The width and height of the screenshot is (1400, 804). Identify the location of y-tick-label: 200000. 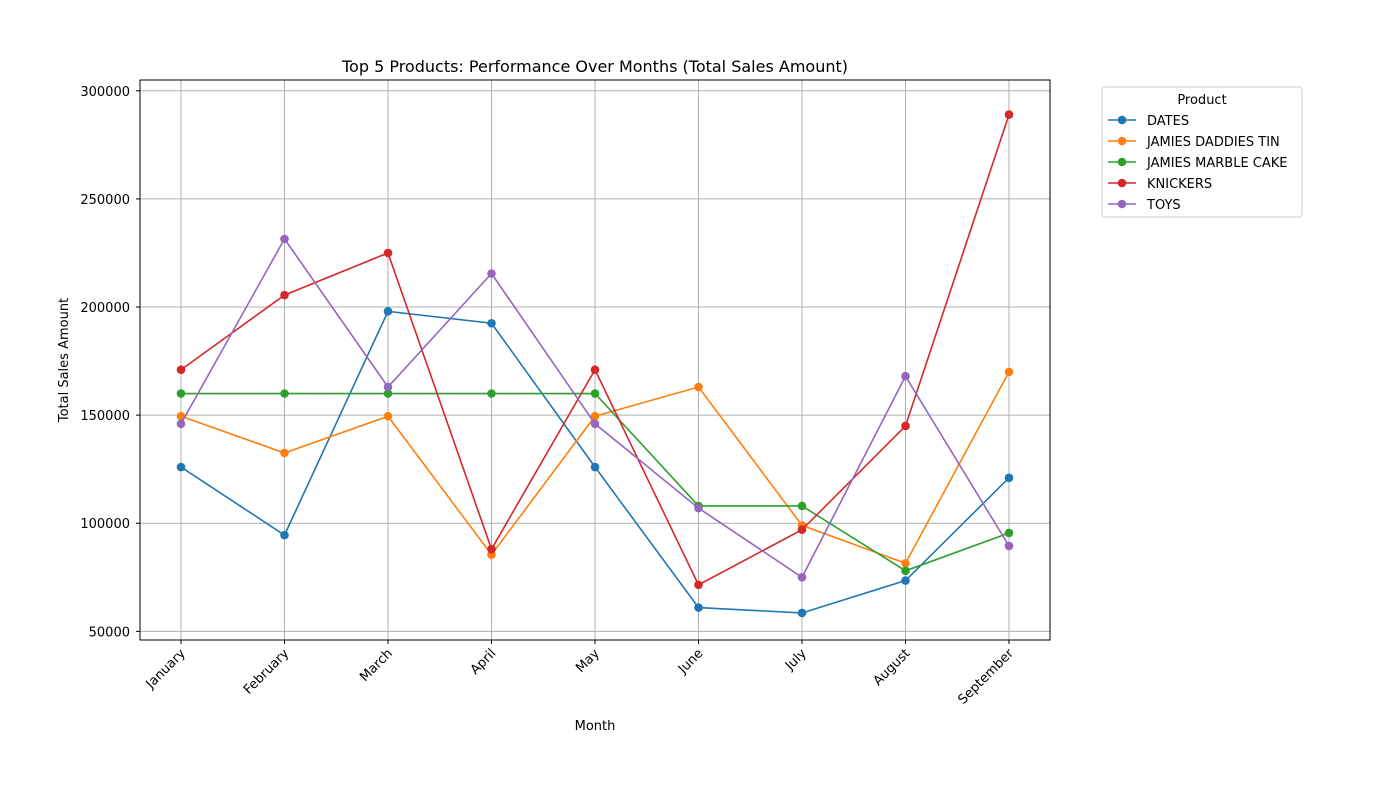
(105, 308).